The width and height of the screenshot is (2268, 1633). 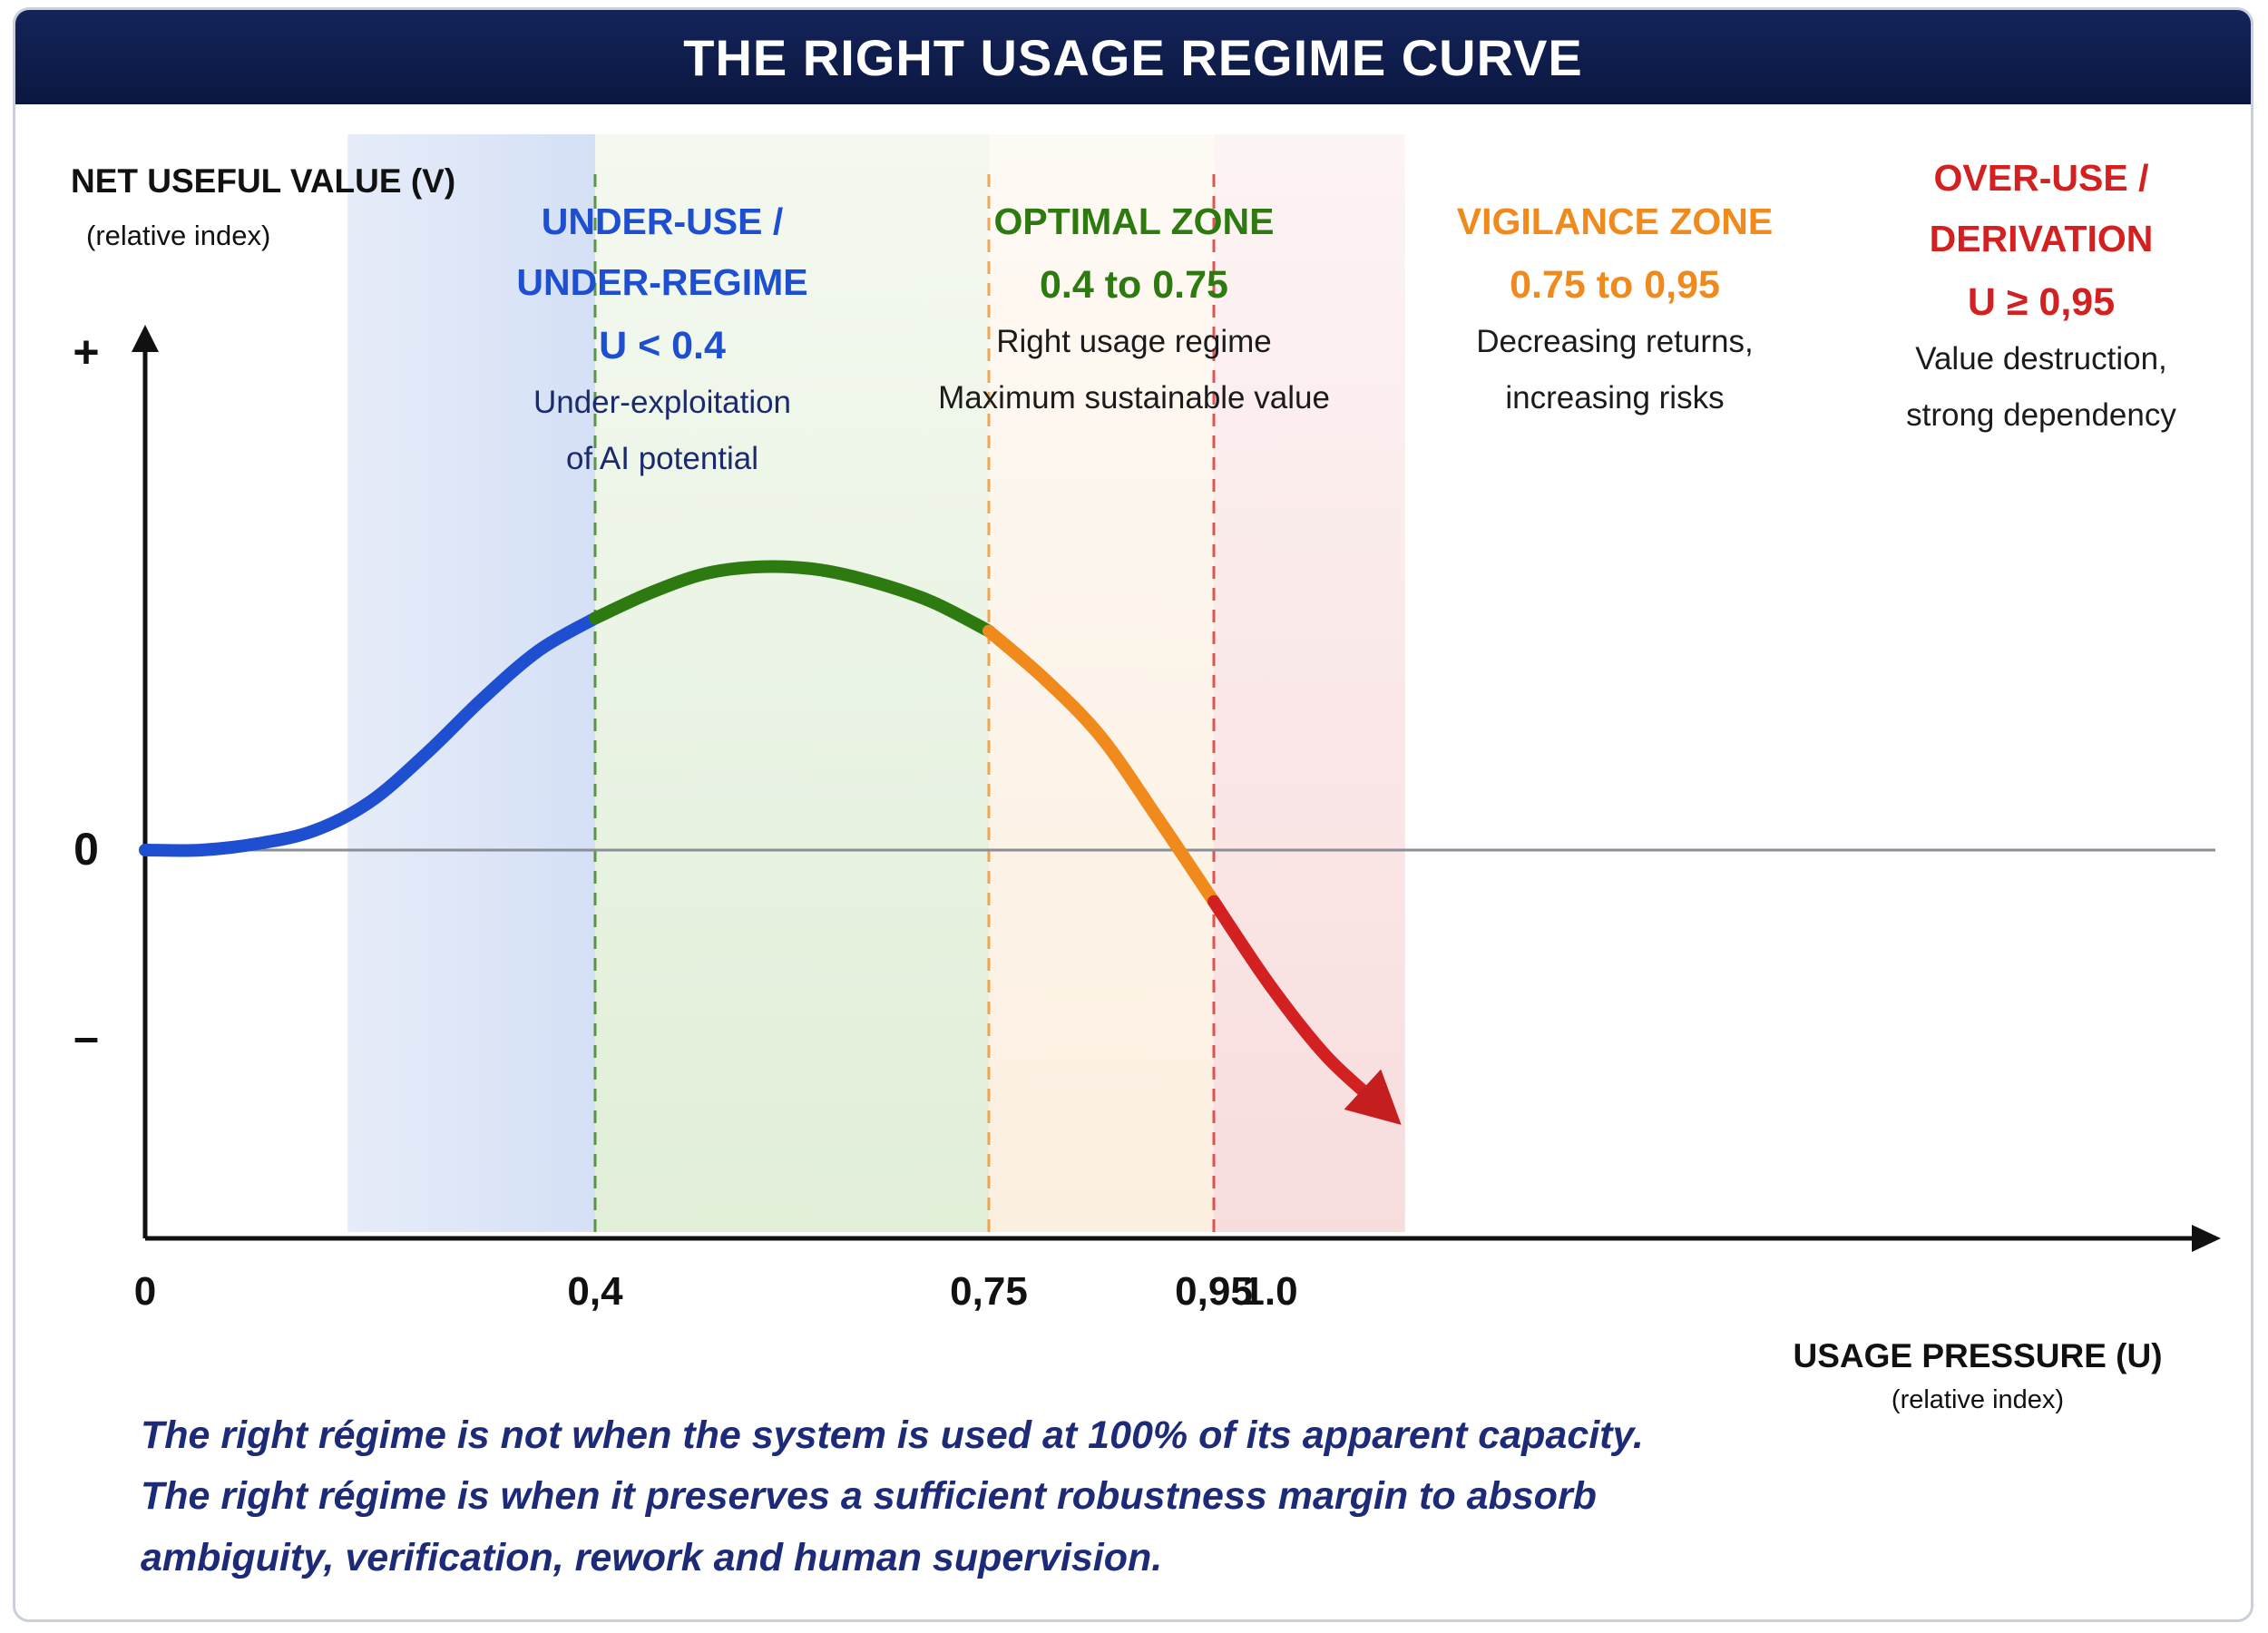 I want to click on zone-range: 0.4 to 0.75, so click(x=1134, y=285).